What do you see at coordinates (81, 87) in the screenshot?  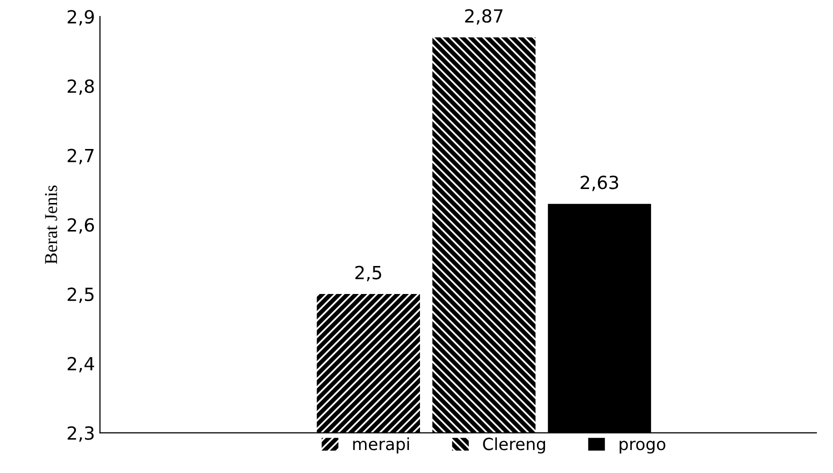 I see `y-tick-label: 2,8` at bounding box center [81, 87].